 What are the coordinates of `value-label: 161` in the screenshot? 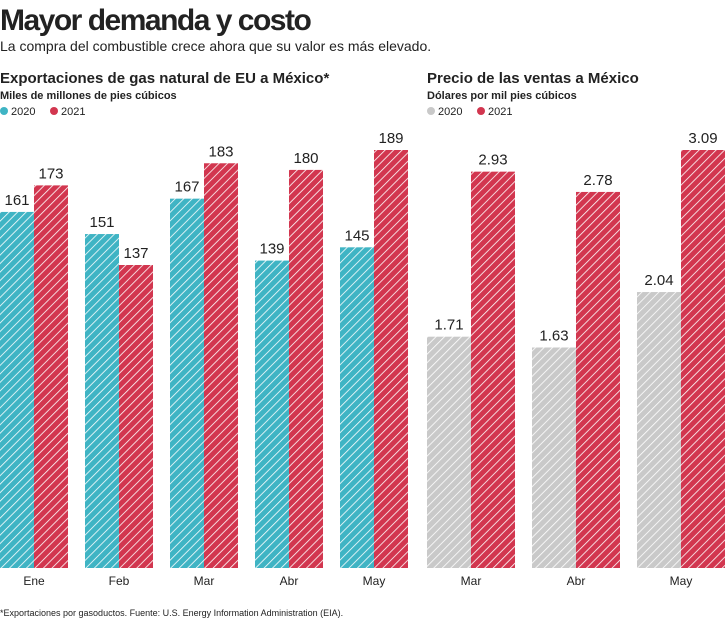 It's located at (16, 200).